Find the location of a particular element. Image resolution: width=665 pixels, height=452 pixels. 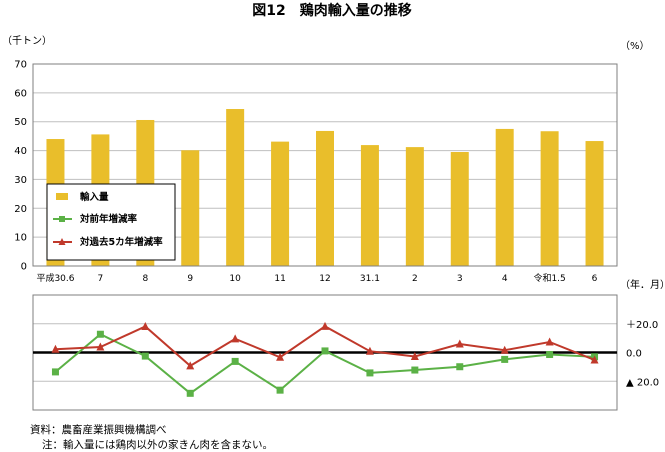

x-axis-label: （年．月） is located at coordinates (642, 284).